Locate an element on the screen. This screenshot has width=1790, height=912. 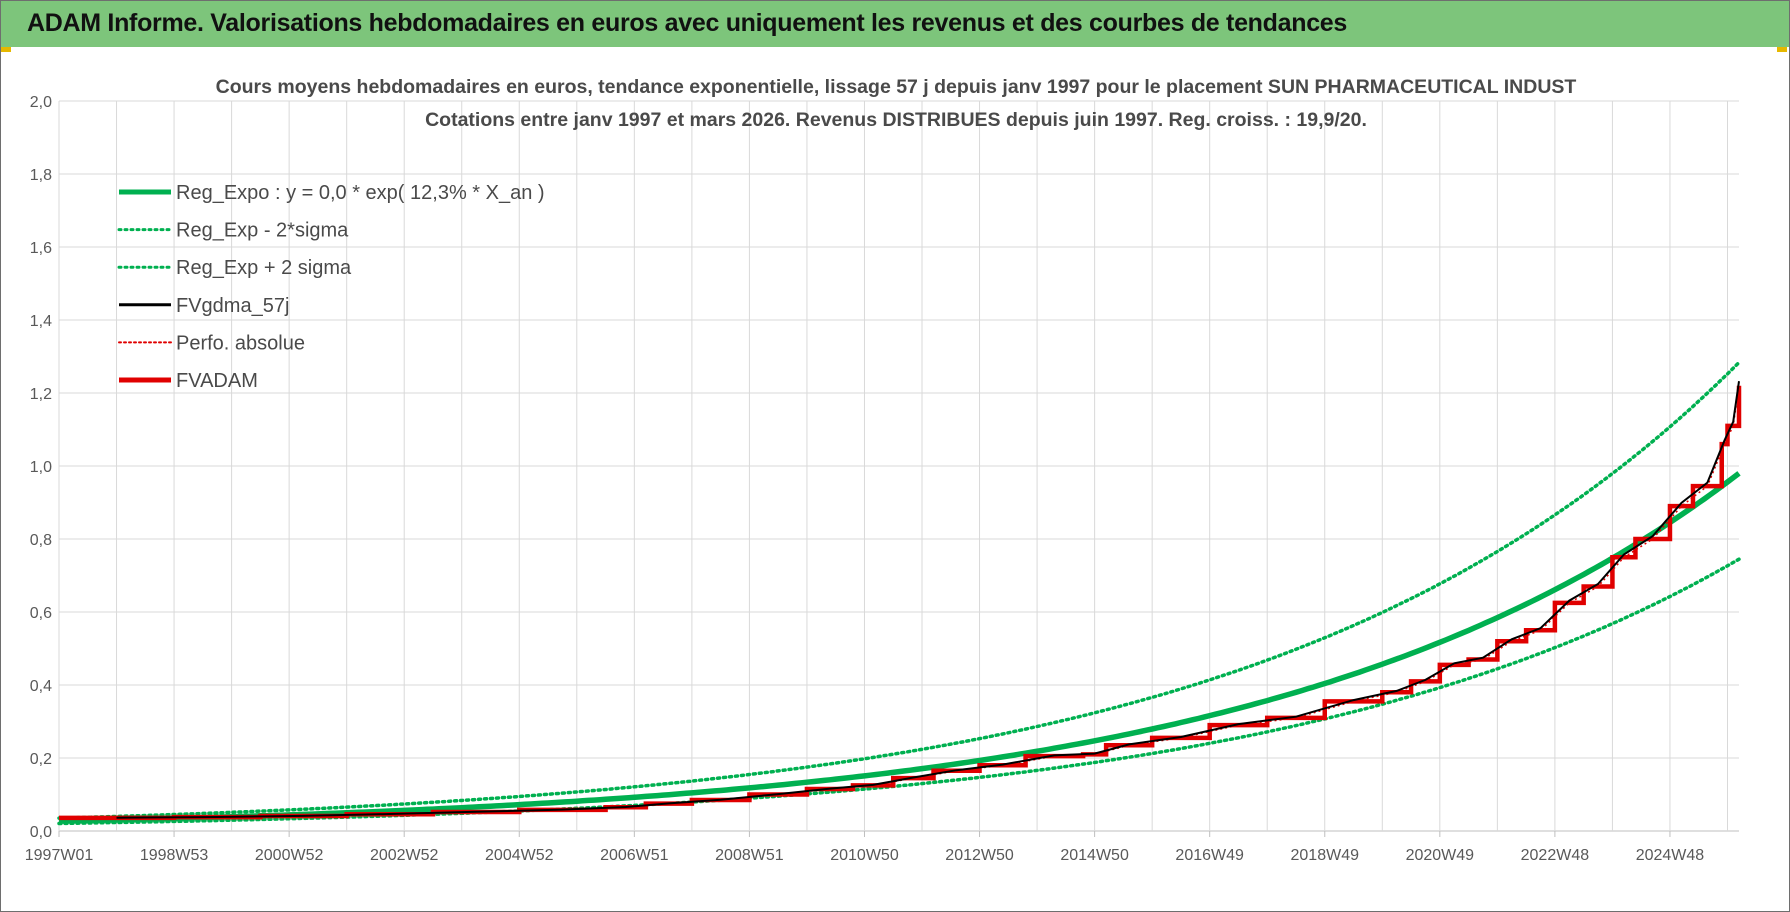
y-tick-label: 0,2 is located at coordinates (41, 759).